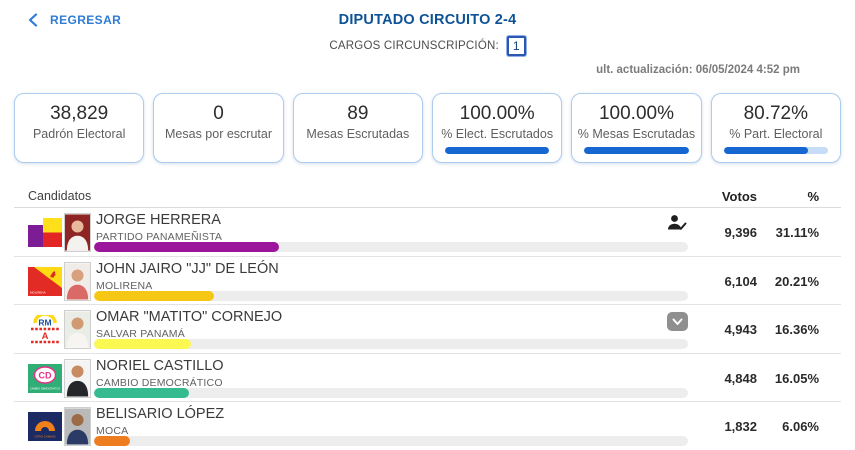 The height and width of the screenshot is (450, 855). Describe the element at coordinates (187, 268) in the screenshot. I see `candidate-name: JOHN JAIRO "JJ" DE LEÓN` at that location.